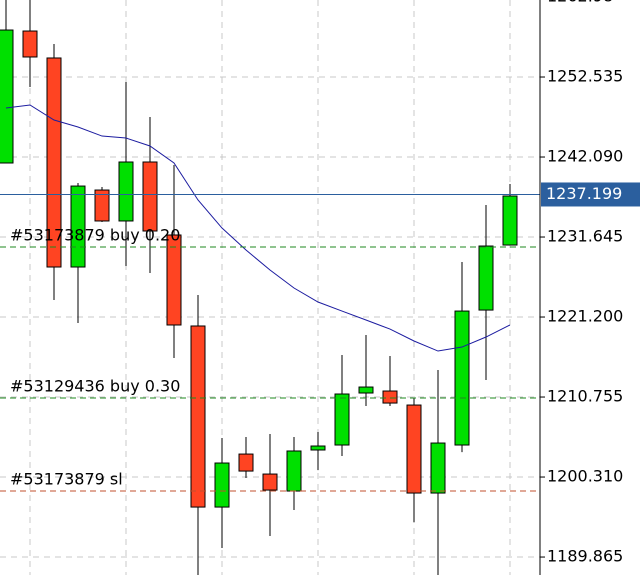 The image size is (640, 575). What do you see at coordinates (585, 396) in the screenshot?
I see `y-tick-label: 1210.755` at bounding box center [585, 396].